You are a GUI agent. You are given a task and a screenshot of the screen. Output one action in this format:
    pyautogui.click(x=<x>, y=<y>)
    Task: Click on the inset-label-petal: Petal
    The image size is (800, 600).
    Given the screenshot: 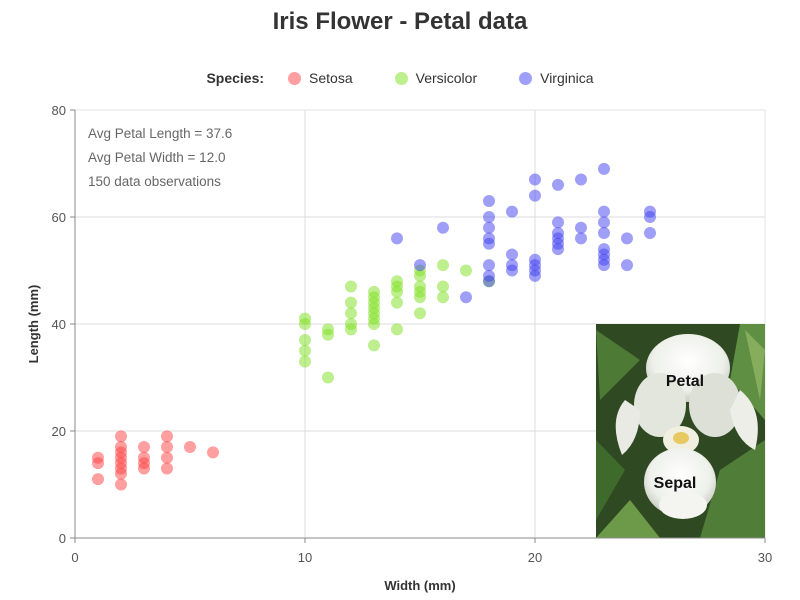 What is the action you would take?
    pyautogui.click(x=685, y=381)
    